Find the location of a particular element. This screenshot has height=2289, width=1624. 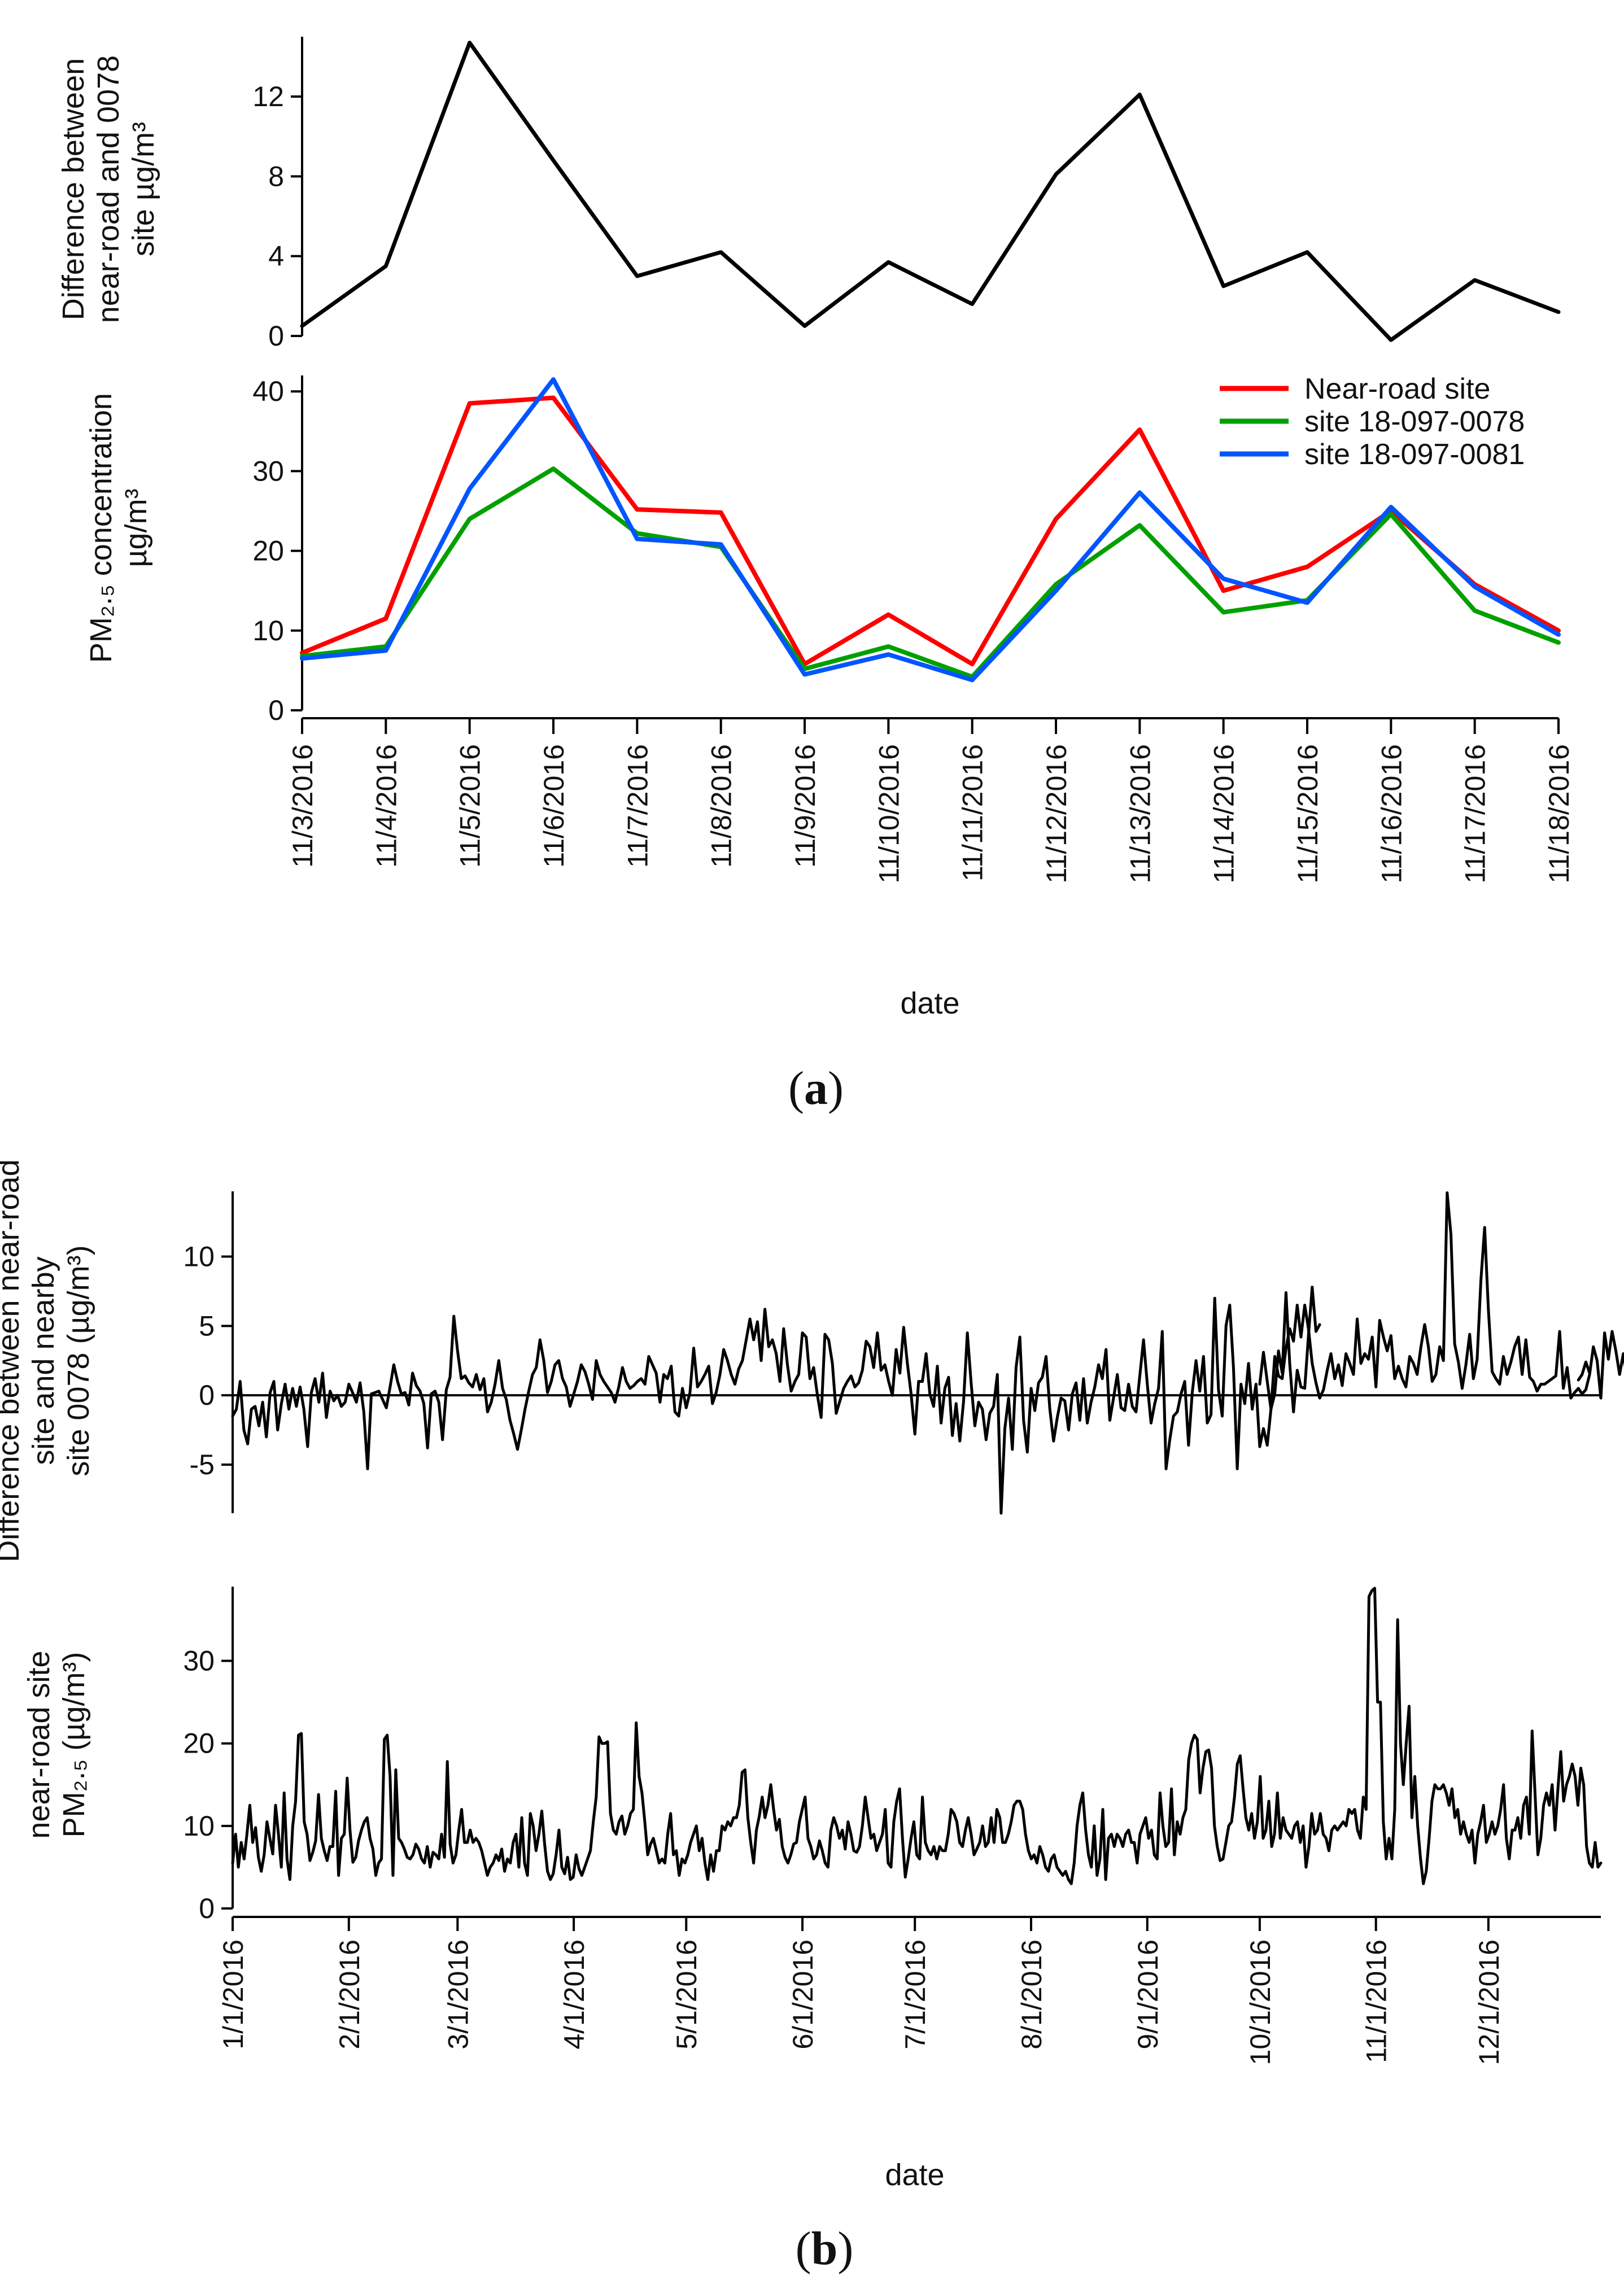

panel-b-x-tick-label: 7/1/2016 is located at coordinates (916, 1994).